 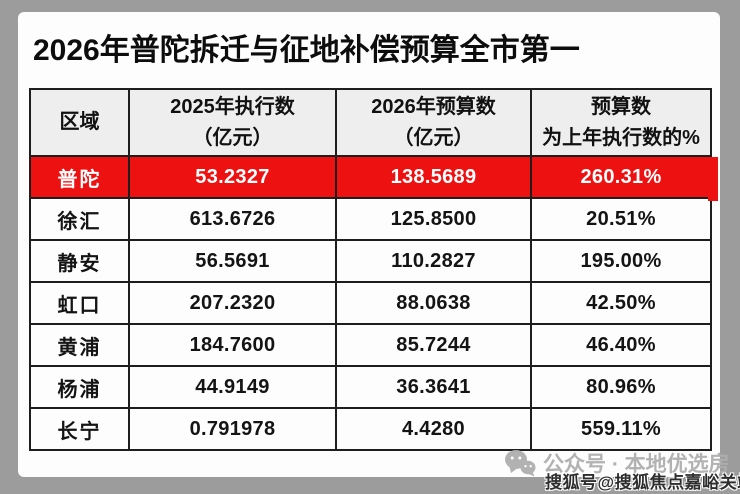 I want to click on column-header-exec-2025: 2025年执行数 （亿元）, so click(x=232, y=122).